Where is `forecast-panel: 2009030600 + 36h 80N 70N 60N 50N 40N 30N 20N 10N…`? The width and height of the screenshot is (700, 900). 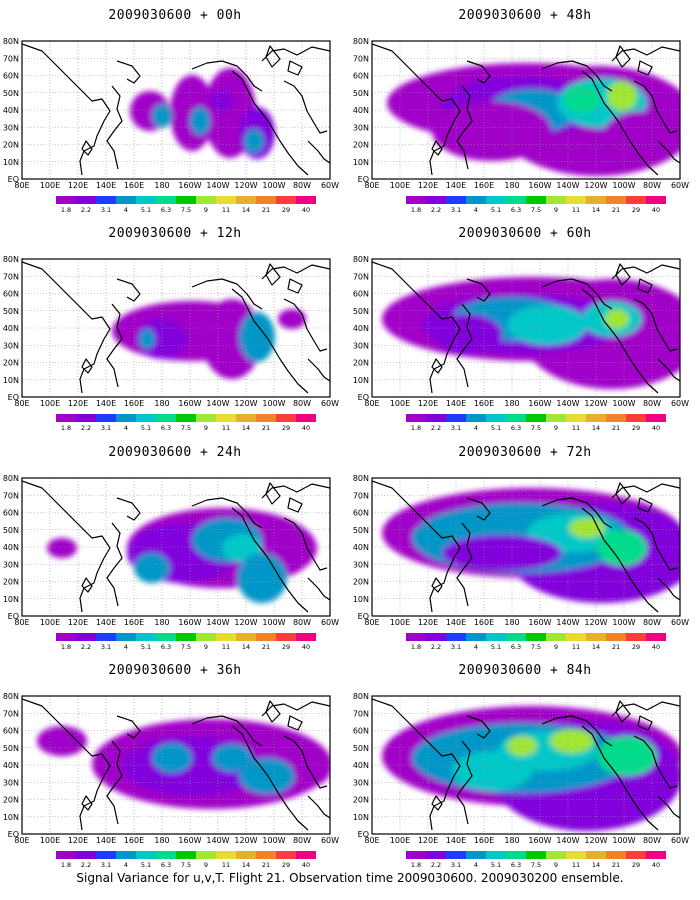
forecast-panel: 2009030600 + 36h 80N 70N 60N 50N 40N 30N 20N 10N… is located at coordinates (175, 766).